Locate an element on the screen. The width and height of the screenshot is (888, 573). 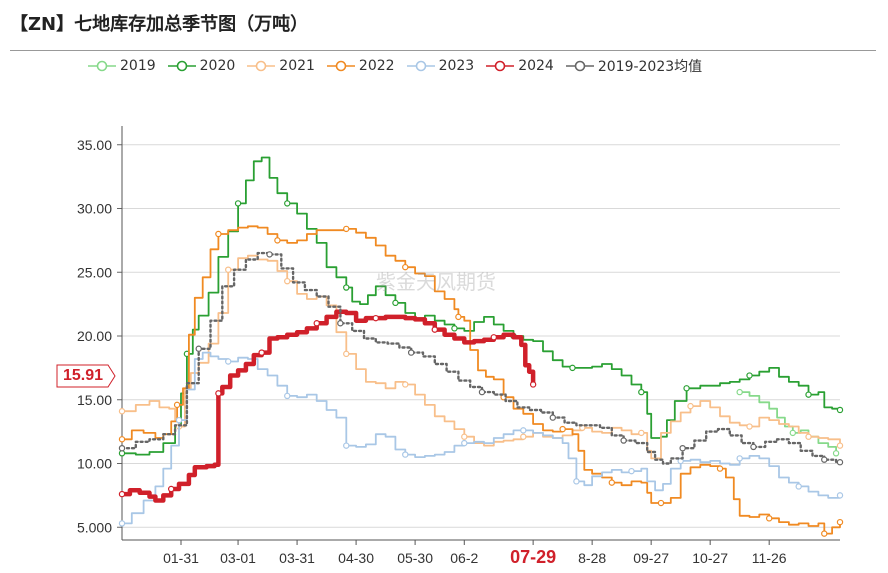
x-tick-label: 05-30 is located at coordinates (415, 558).